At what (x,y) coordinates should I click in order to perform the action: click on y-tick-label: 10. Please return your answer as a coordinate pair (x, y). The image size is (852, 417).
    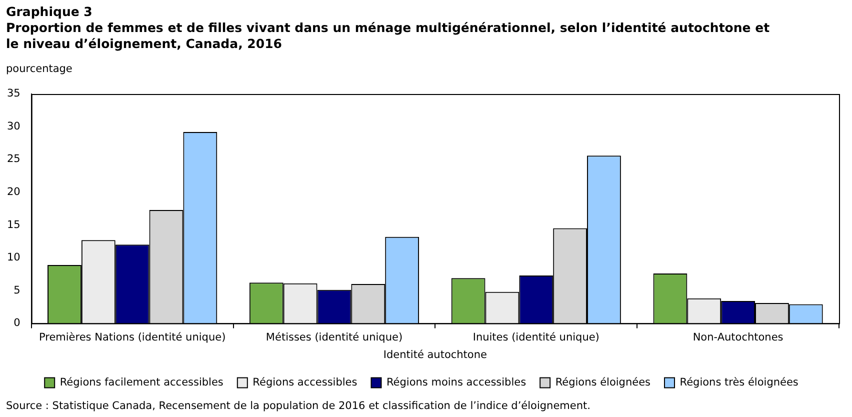
    Looking at the image, I should click on (13, 258).